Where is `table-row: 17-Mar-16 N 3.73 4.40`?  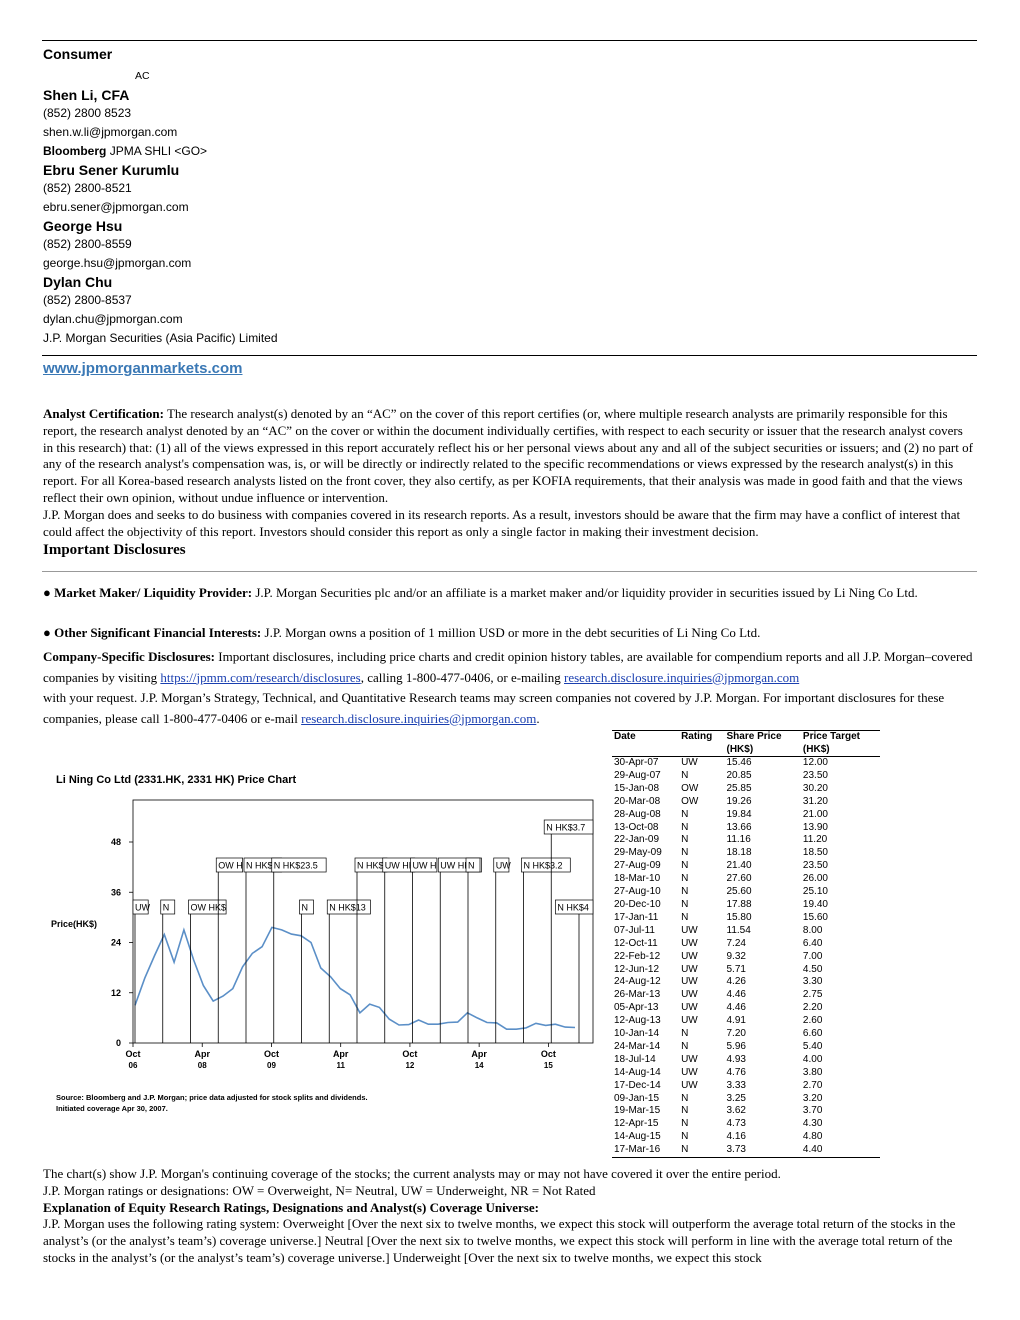 table-row: 17-Mar-16 N 3.73 4.40 is located at coordinates (746, 1150).